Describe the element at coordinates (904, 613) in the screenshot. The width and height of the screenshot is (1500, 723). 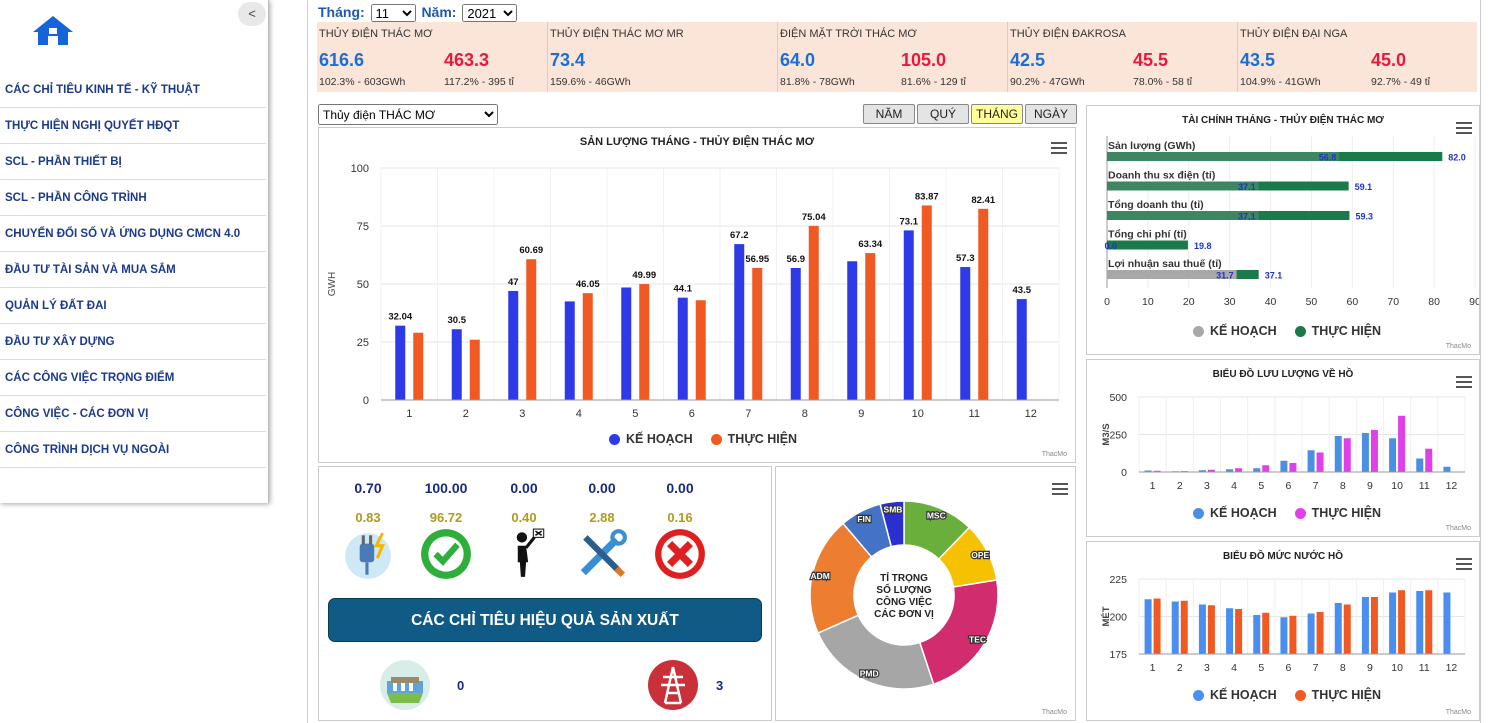
I see `donut-center-label: CÁC ĐƠN VỊ` at that location.